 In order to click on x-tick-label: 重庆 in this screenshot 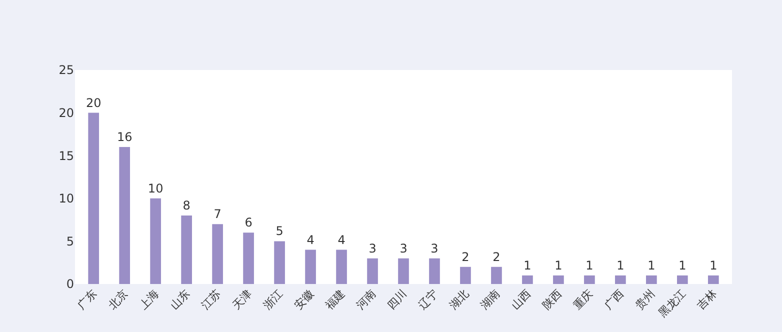, I will do `click(583, 299)`.